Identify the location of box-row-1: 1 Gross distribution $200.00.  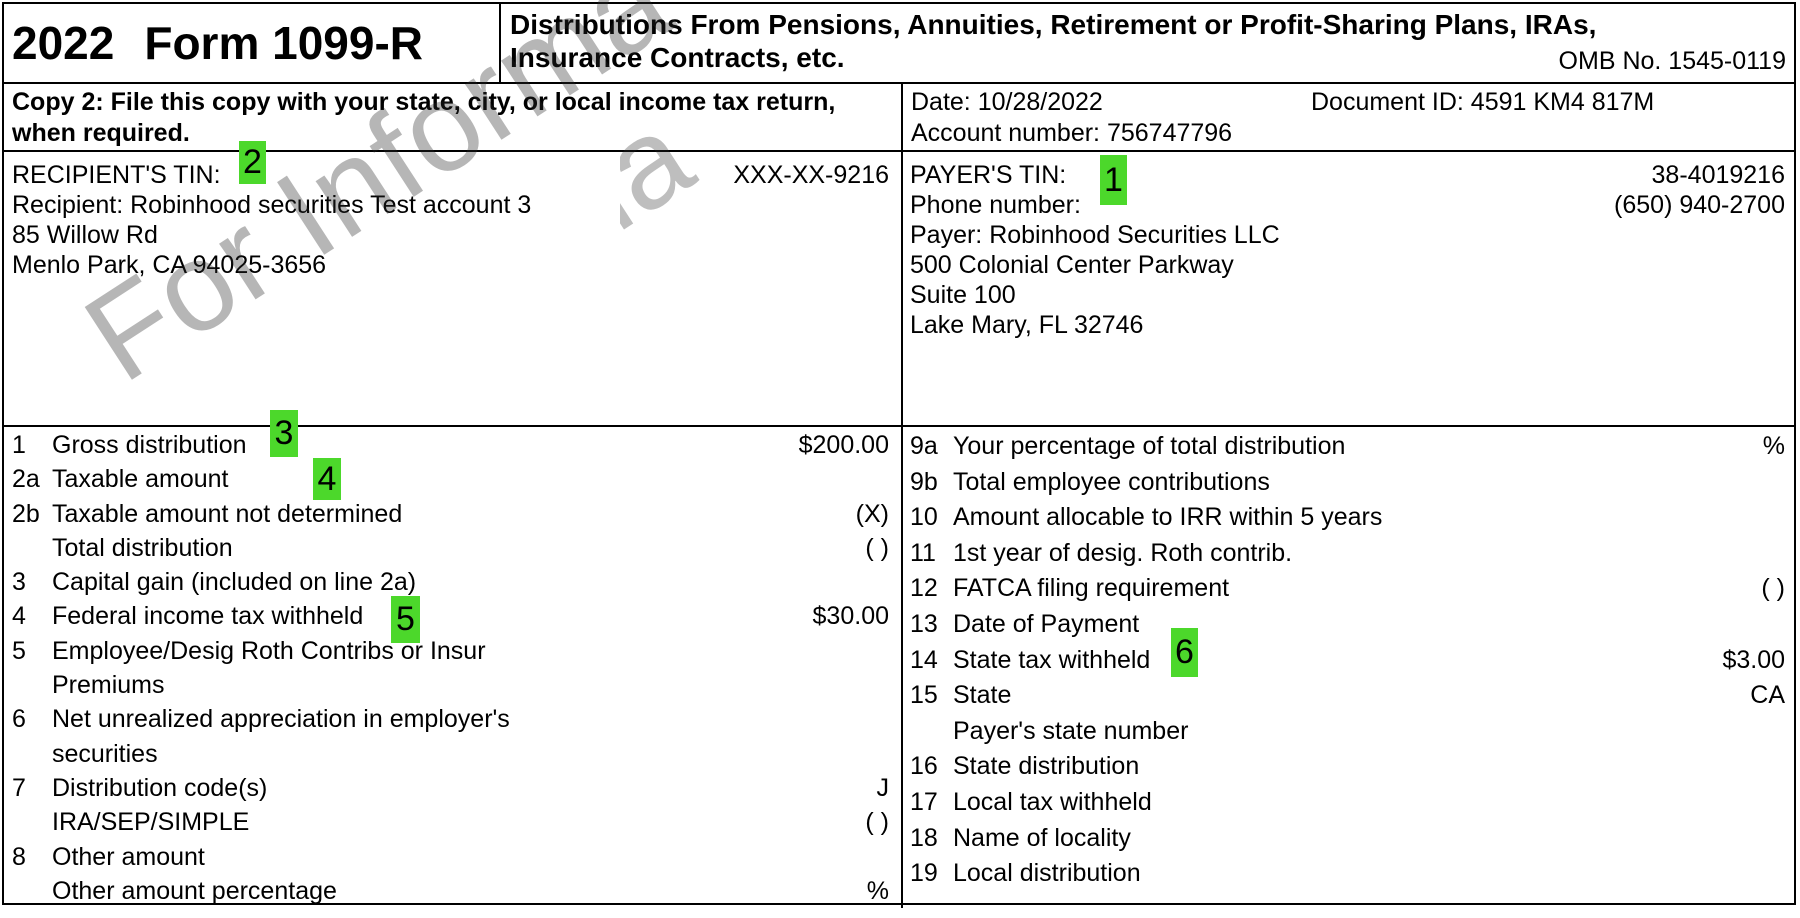
(450, 445).